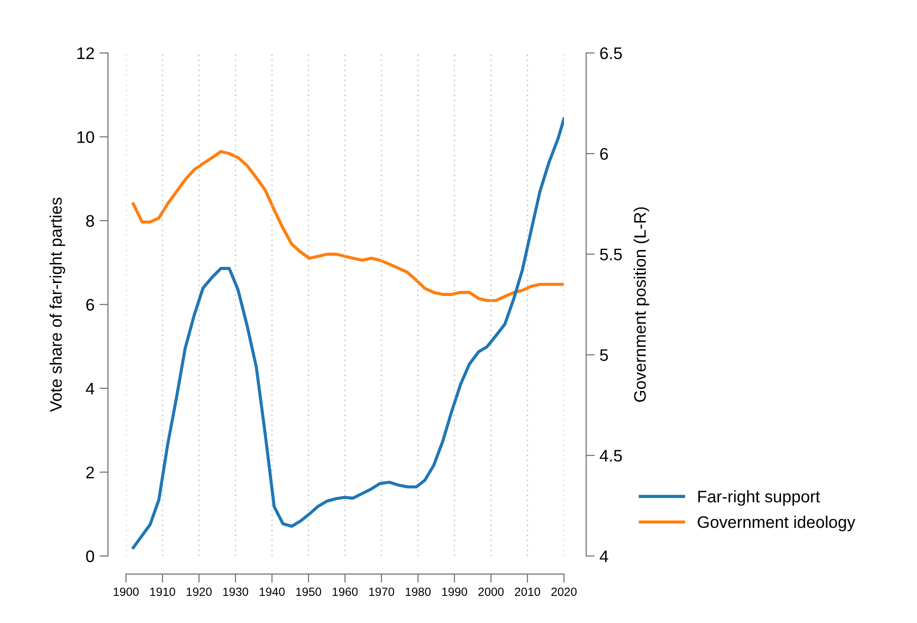 This screenshot has width=917, height=623. I want to click on x-tick-label: 1960, so click(345, 592).